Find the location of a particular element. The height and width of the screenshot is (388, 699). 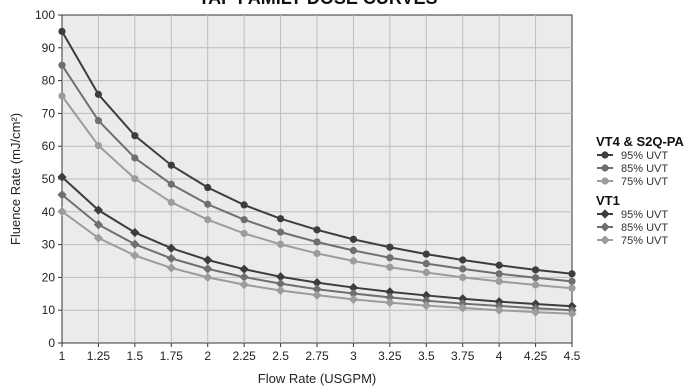

chart-title: TAP FAMILY DOSE CURVES is located at coordinates (317, 4).